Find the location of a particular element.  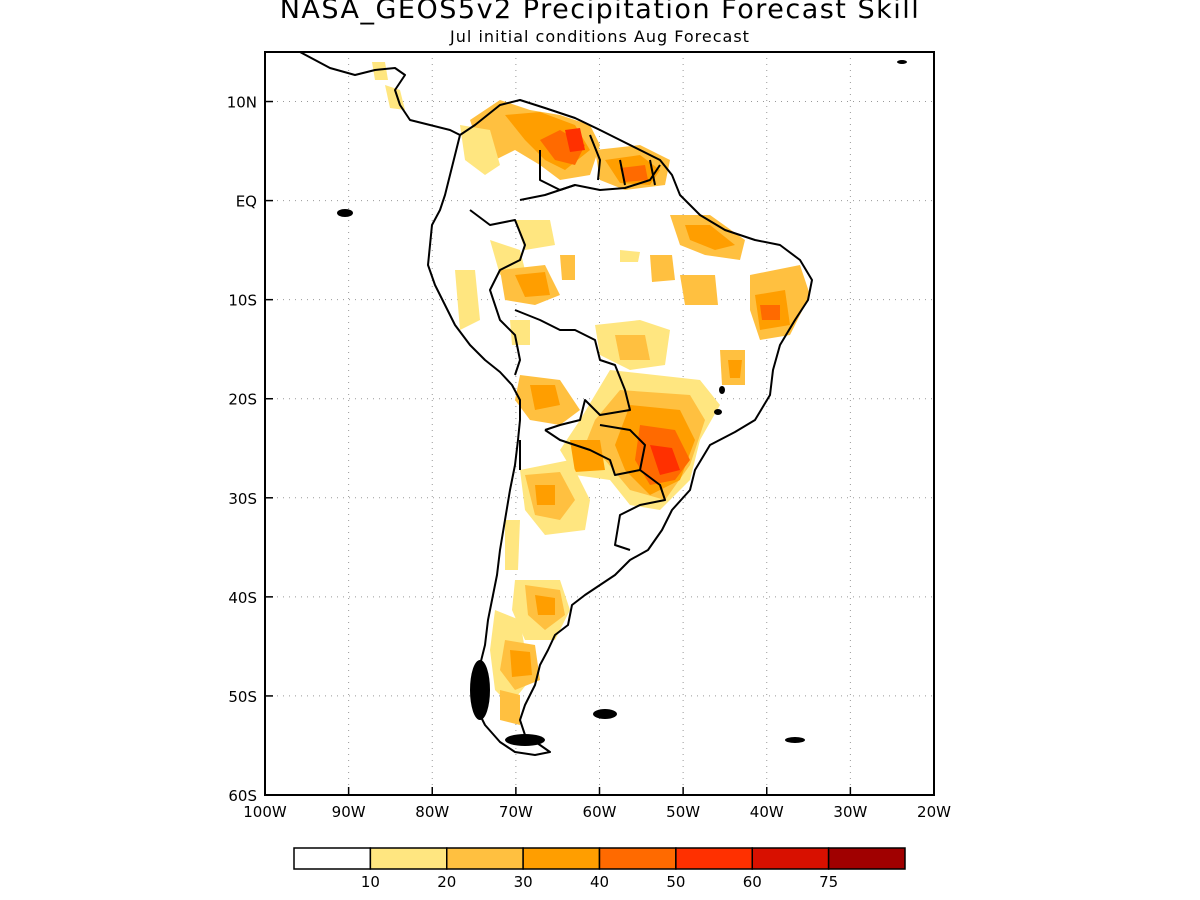

lat-tick-label: 40S is located at coordinates (242, 598).